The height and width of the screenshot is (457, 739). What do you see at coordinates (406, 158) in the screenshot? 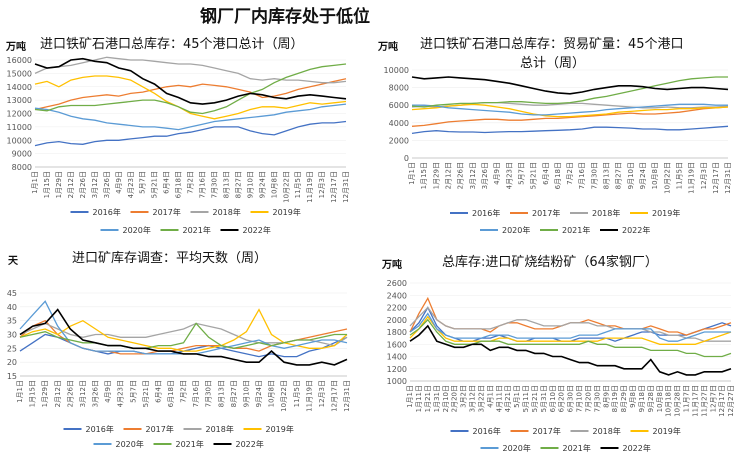
I see `y-tick-label: 0` at bounding box center [406, 158].